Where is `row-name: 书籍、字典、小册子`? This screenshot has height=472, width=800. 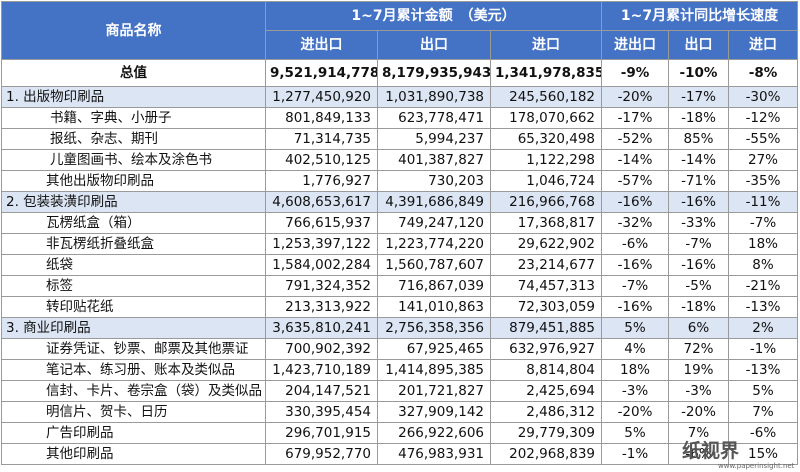
row-name: 书籍、字典、小册子 is located at coordinates (133, 118).